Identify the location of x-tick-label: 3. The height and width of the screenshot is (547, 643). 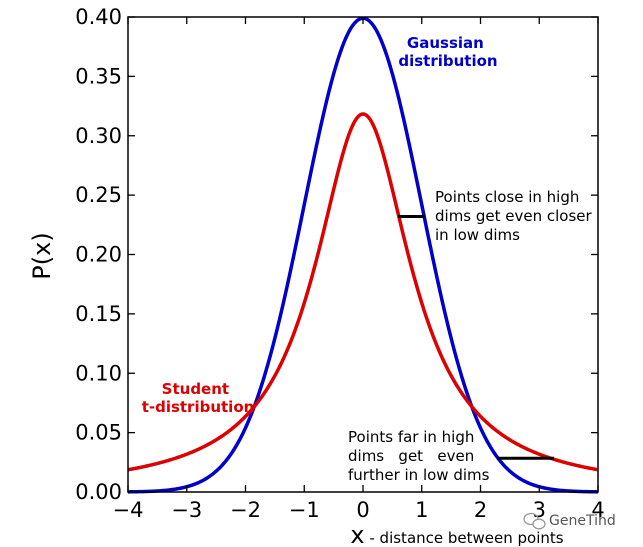
(539, 510).